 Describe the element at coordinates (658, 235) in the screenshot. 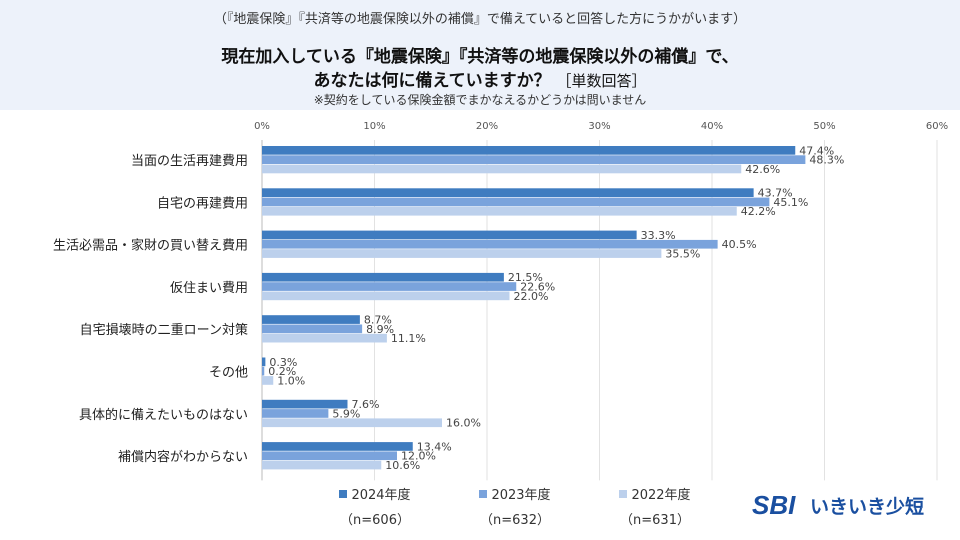

I see `data-label: 33.3%` at that location.